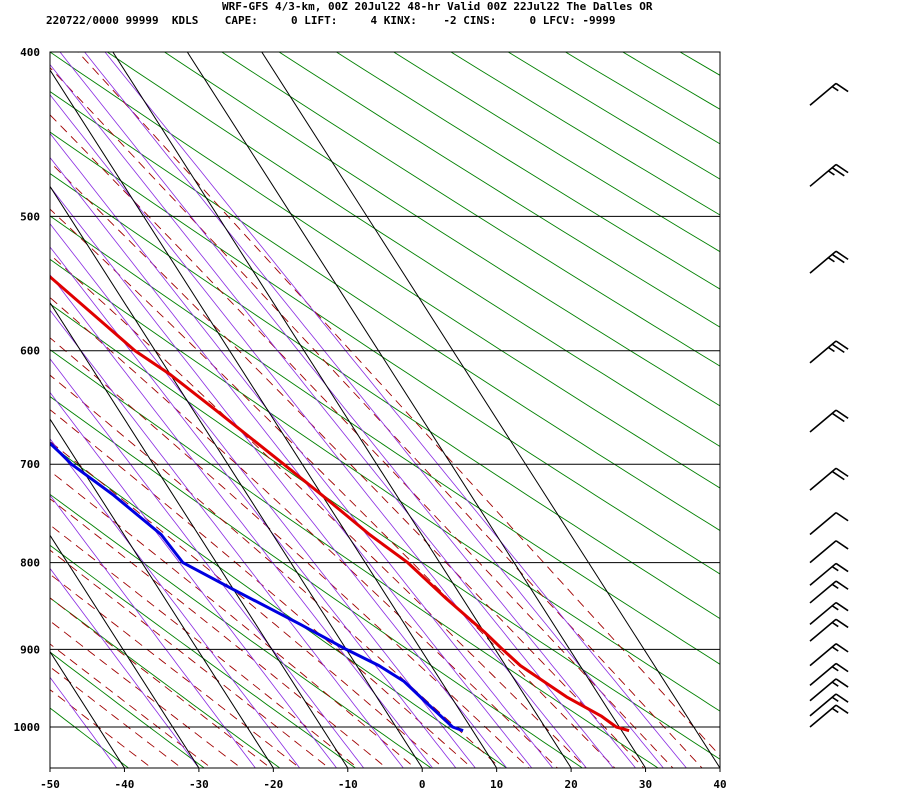 The width and height of the screenshot is (900, 800). I want to click on y-tick-label: 1000, so click(27, 727).